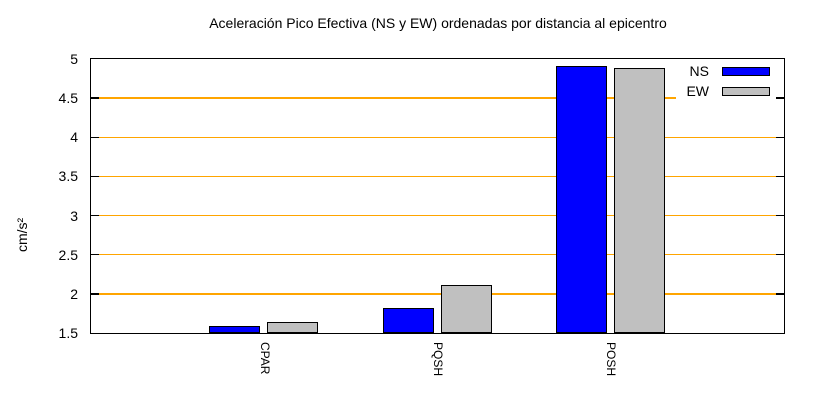 This screenshot has width=820, height=400. Describe the element at coordinates (611, 359) in the screenshot. I see `x-tick-label: POSH` at that location.